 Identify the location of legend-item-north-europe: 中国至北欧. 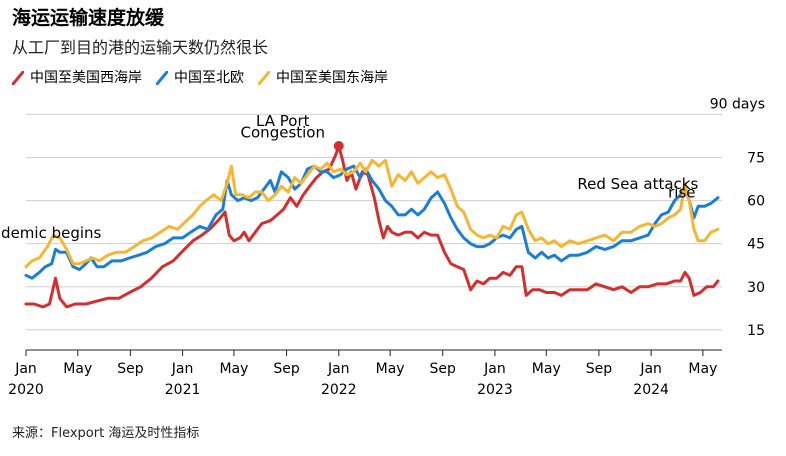
(200, 78).